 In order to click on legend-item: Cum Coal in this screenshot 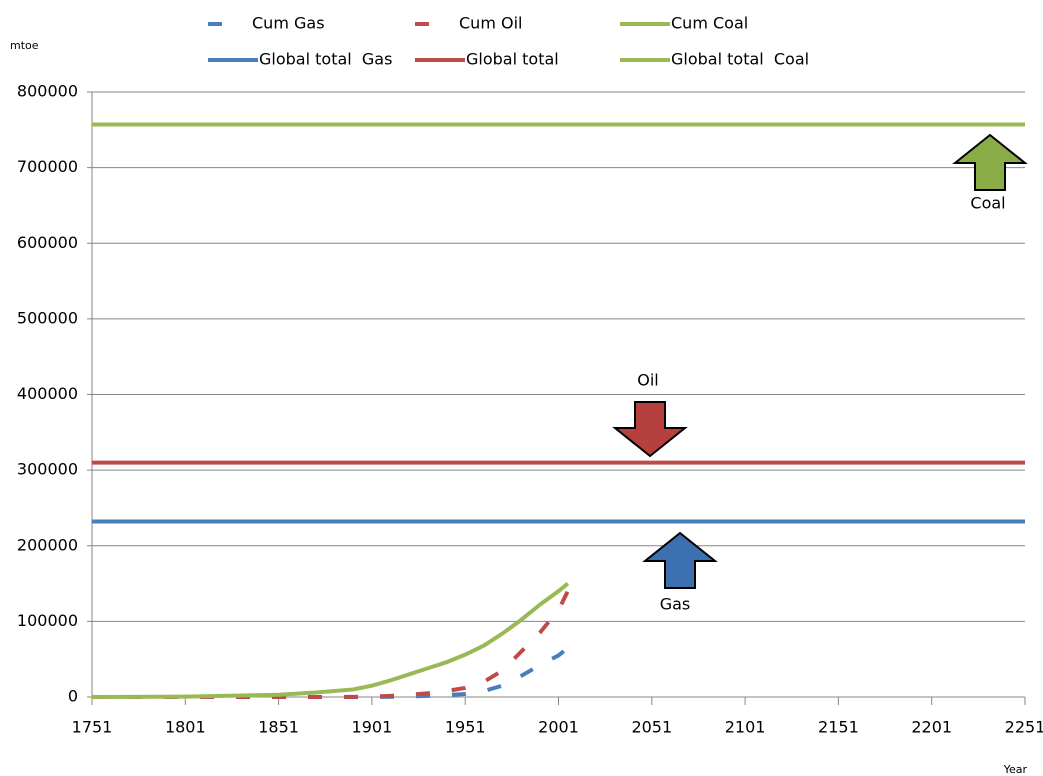, I will do `click(684, 23)`.